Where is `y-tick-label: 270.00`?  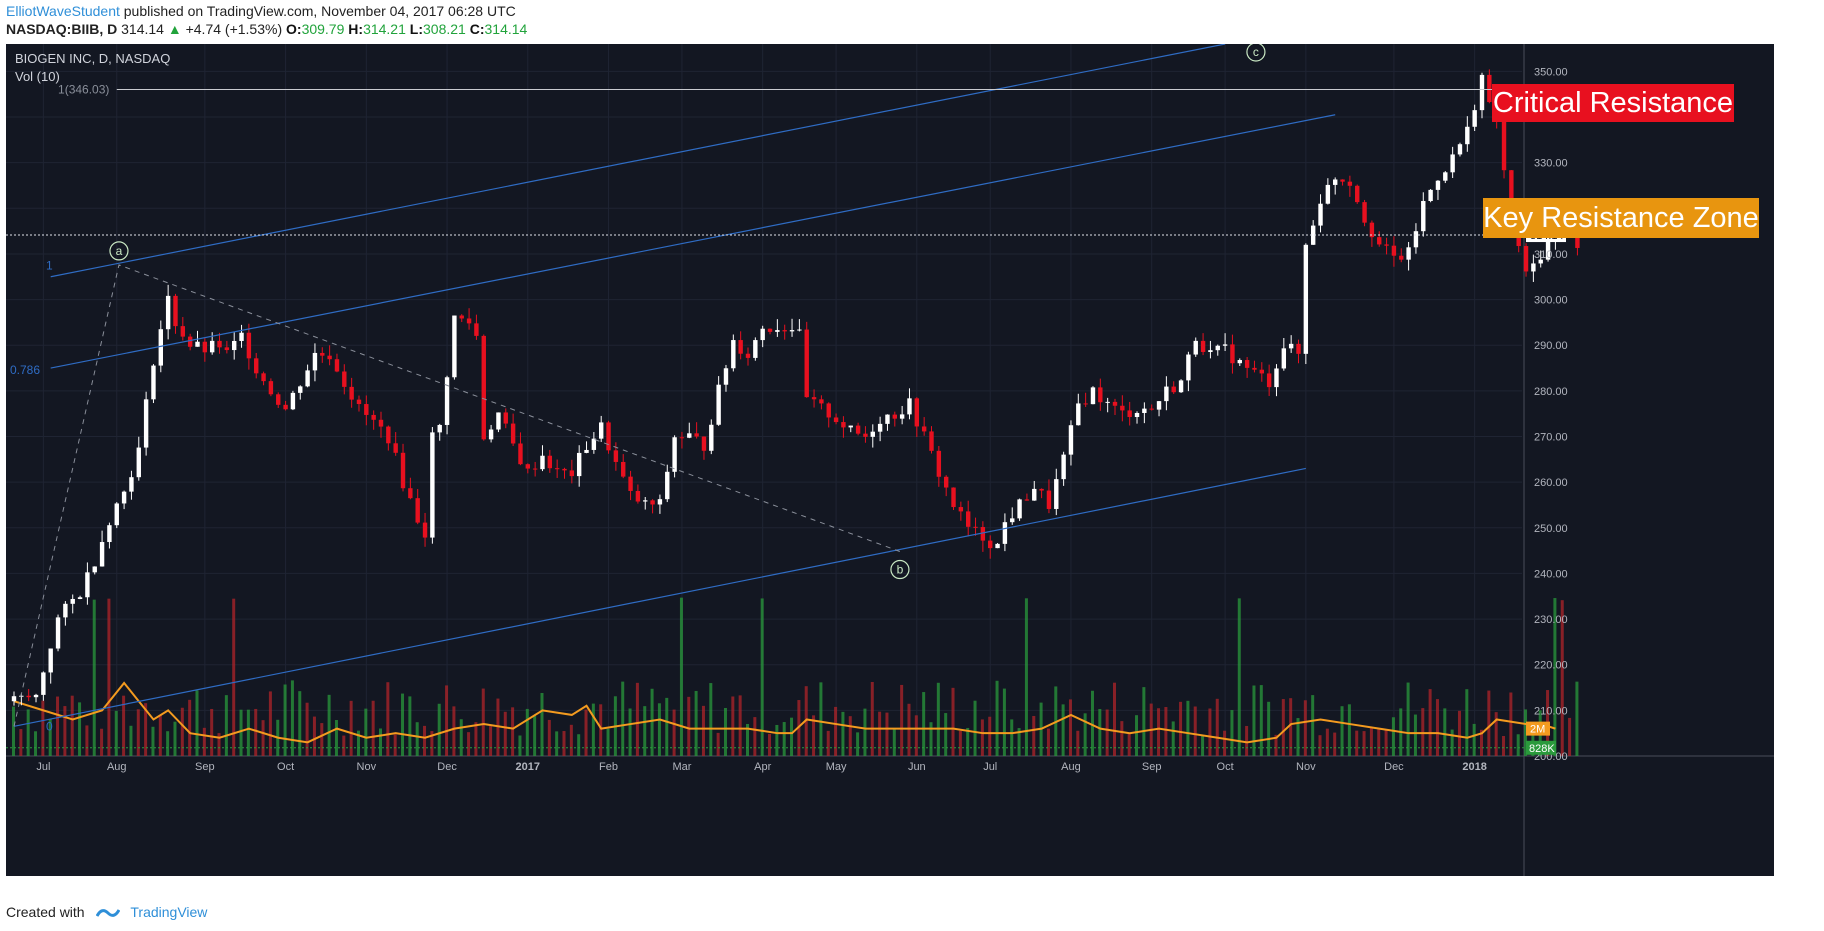 y-tick-label: 270.00 is located at coordinates (1551, 438).